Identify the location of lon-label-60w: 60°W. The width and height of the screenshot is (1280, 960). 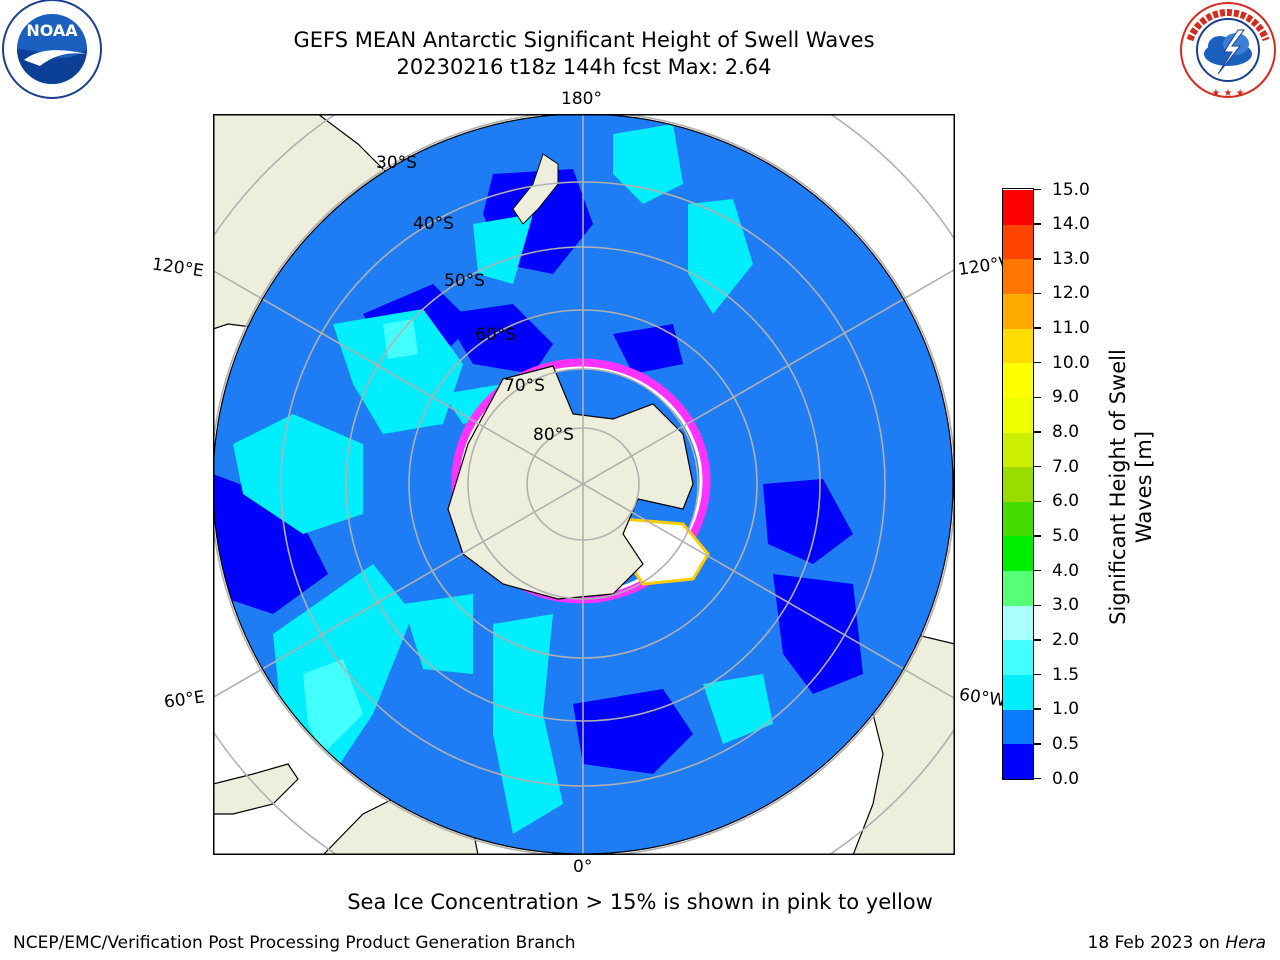
(982, 698).